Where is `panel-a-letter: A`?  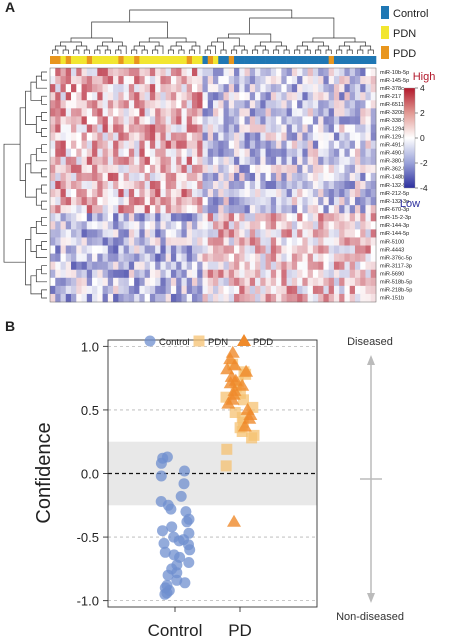
panel-a-letter: A is located at coordinates (10, 7).